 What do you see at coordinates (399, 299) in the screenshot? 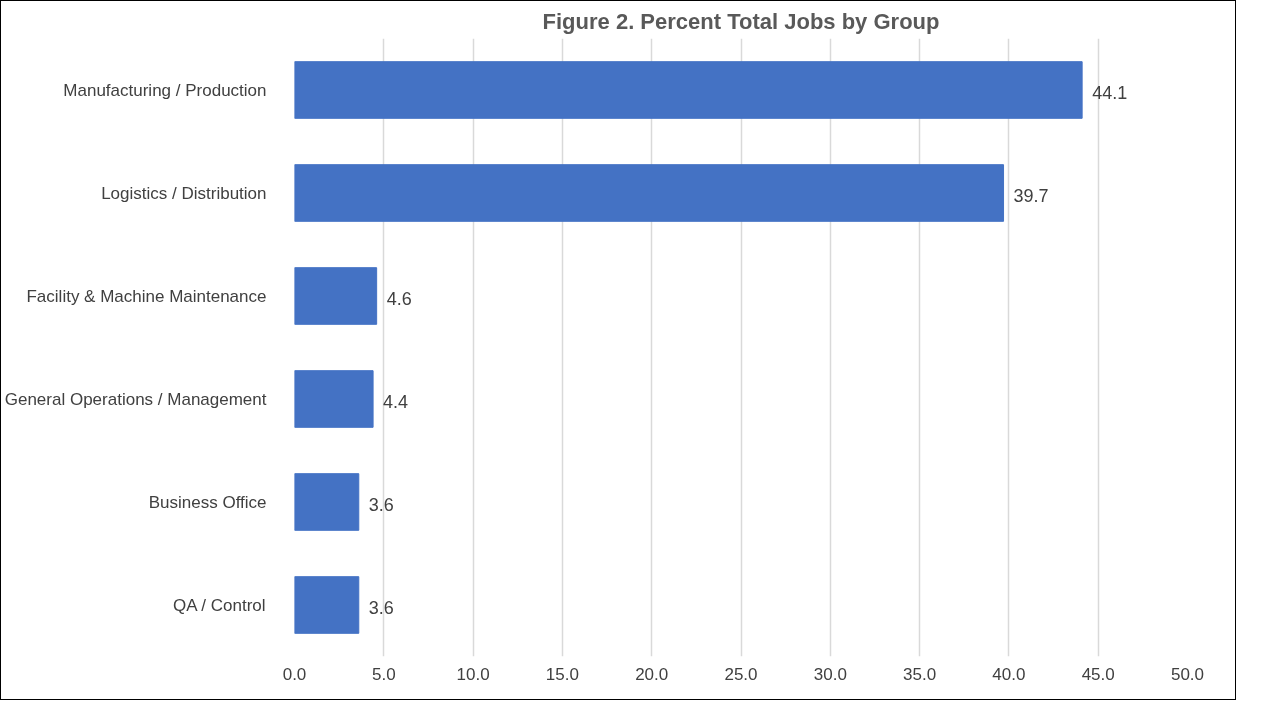
I see `data-label: 4.6` at bounding box center [399, 299].